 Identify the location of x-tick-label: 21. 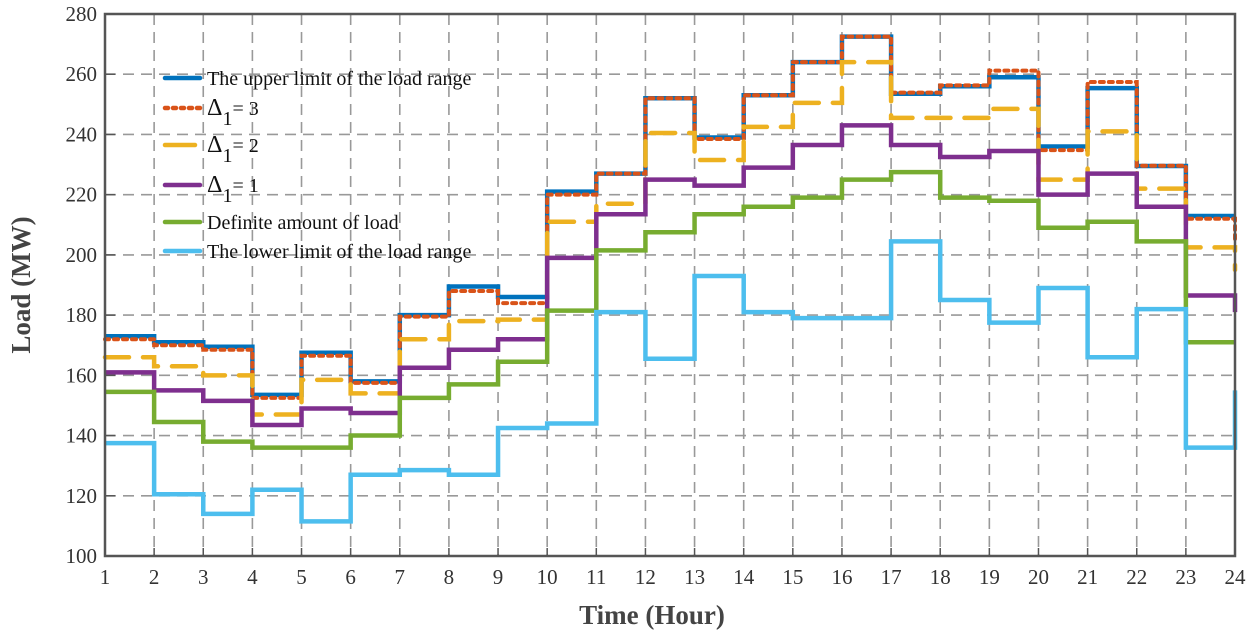
(1087, 577).